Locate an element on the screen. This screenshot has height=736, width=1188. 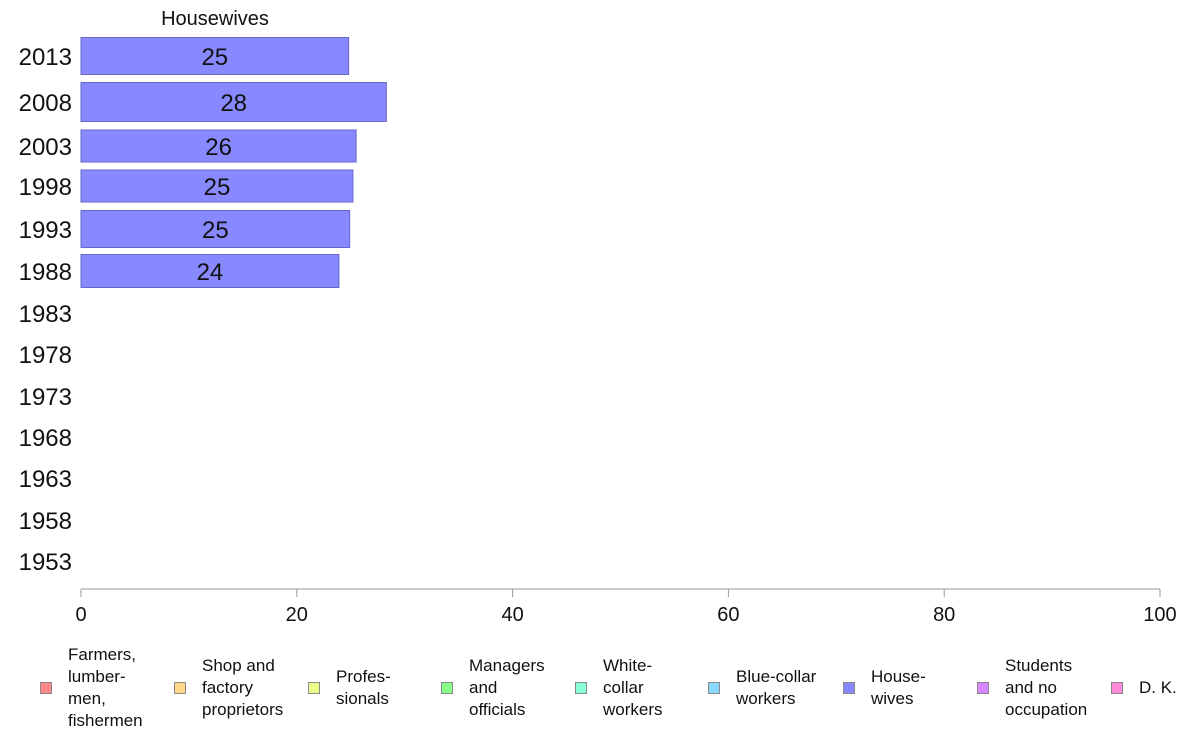
legend-label: Students and no occupation is located at coordinates (1046, 687).